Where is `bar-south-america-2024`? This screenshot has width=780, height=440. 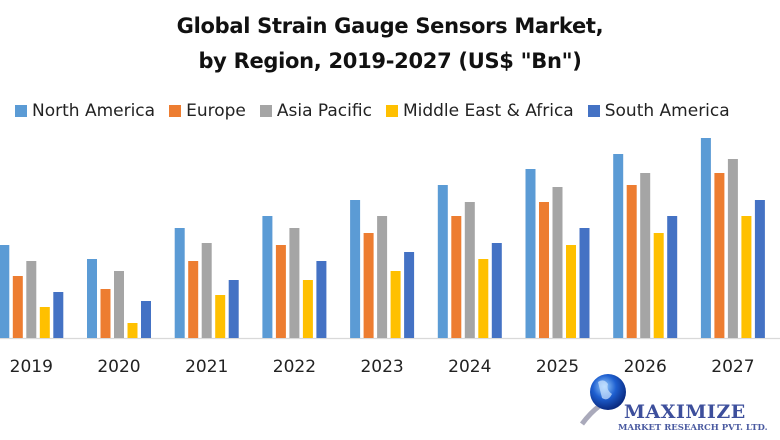 bar-south-america-2024 is located at coordinates (496, 290).